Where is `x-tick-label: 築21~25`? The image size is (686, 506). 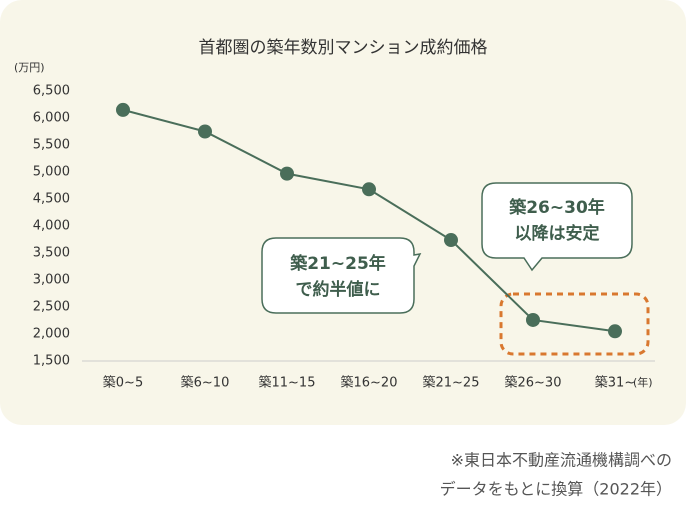
x-tick-label: 築21~25 is located at coordinates (451, 383).